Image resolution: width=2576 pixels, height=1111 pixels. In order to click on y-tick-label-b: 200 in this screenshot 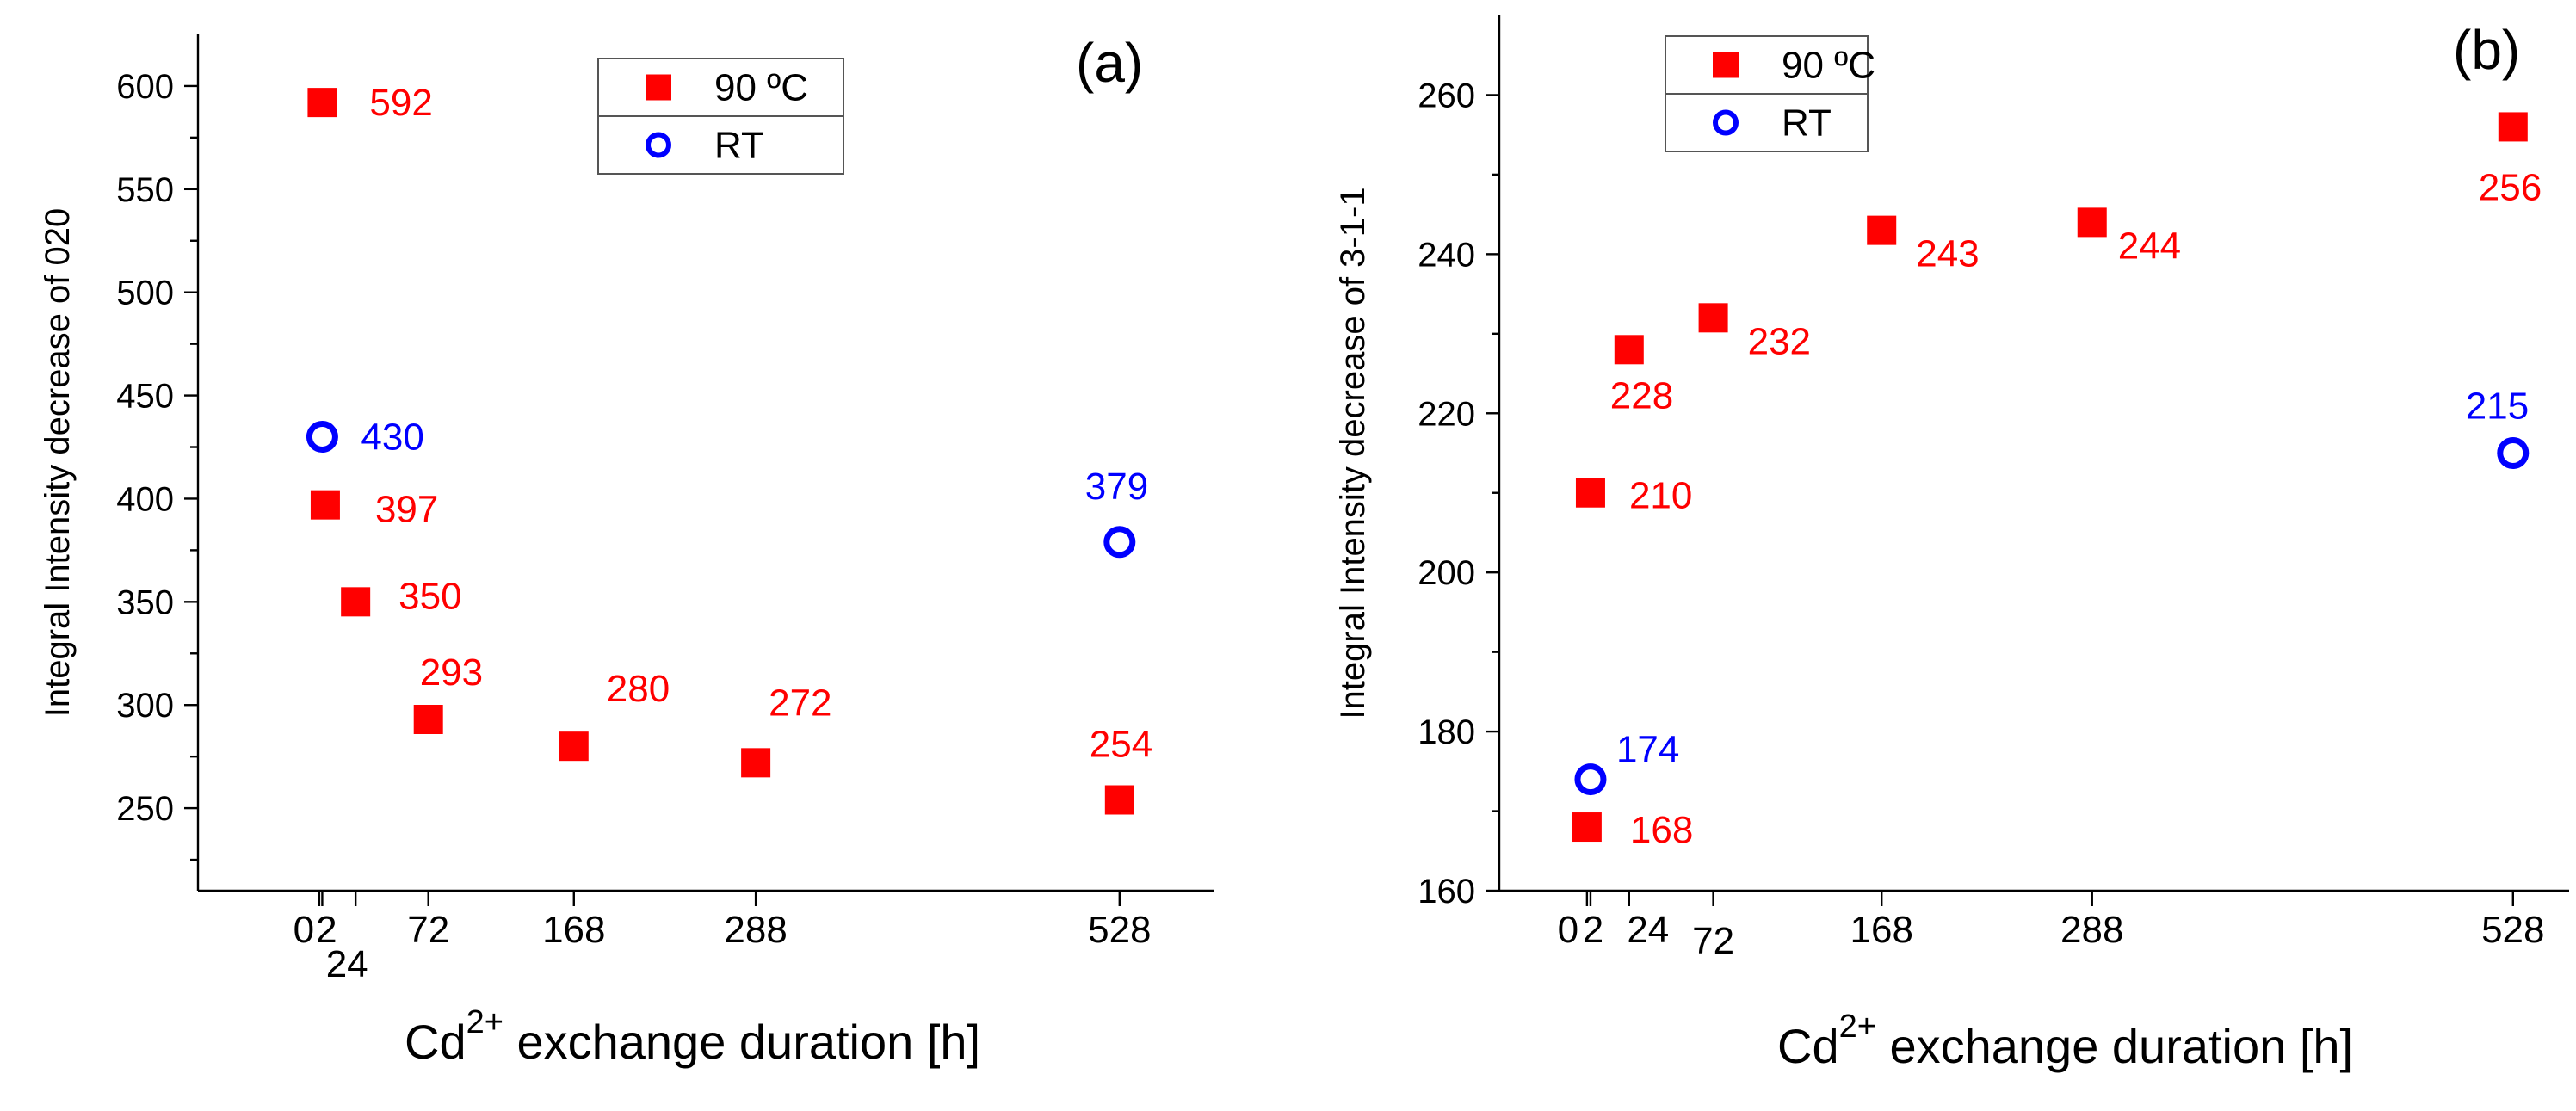, I will do `click(1446, 573)`.